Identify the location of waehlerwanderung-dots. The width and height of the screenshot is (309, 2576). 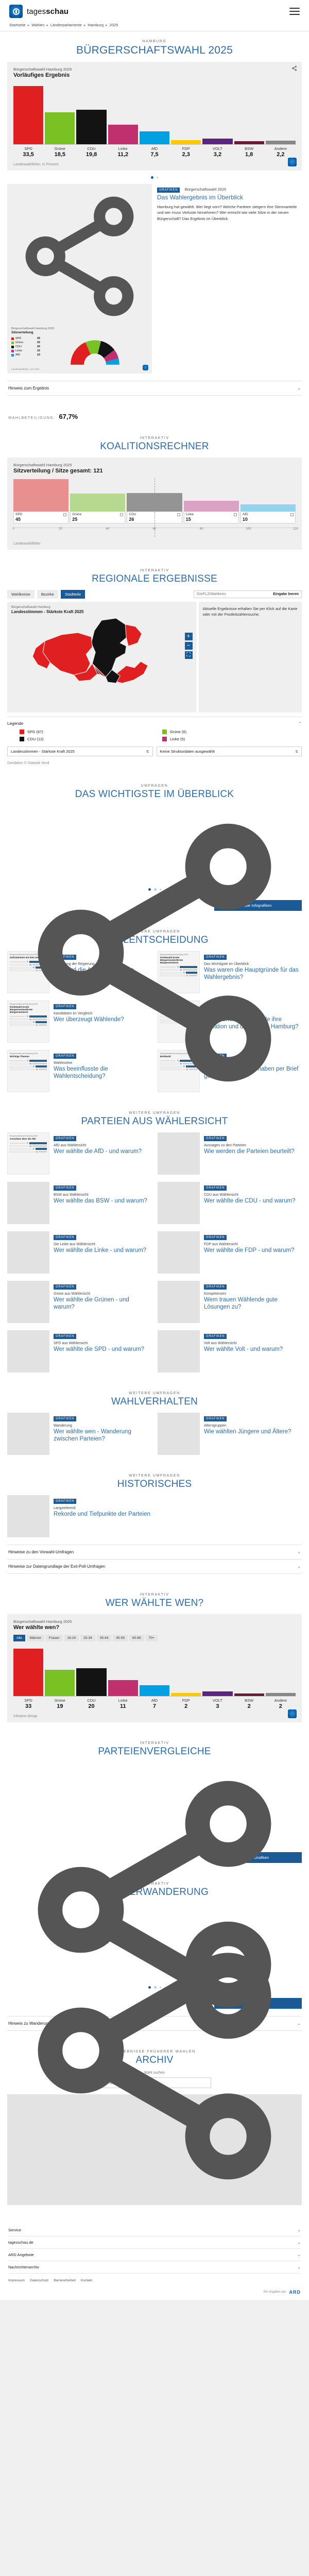
(154, 1985).